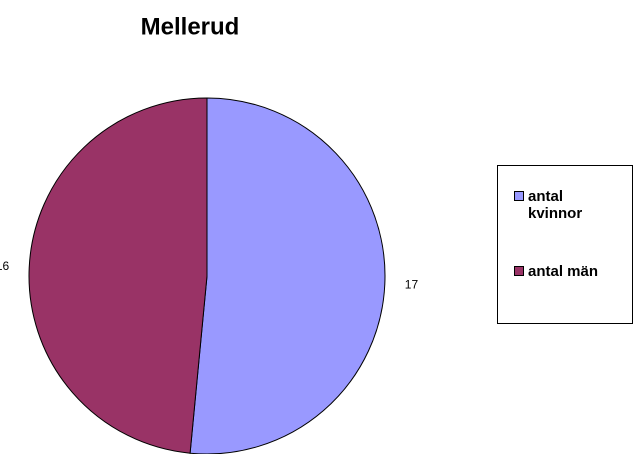 The width and height of the screenshot is (635, 454). What do you see at coordinates (190, 26) in the screenshot?
I see `chart-title: Mellerud` at bounding box center [190, 26].